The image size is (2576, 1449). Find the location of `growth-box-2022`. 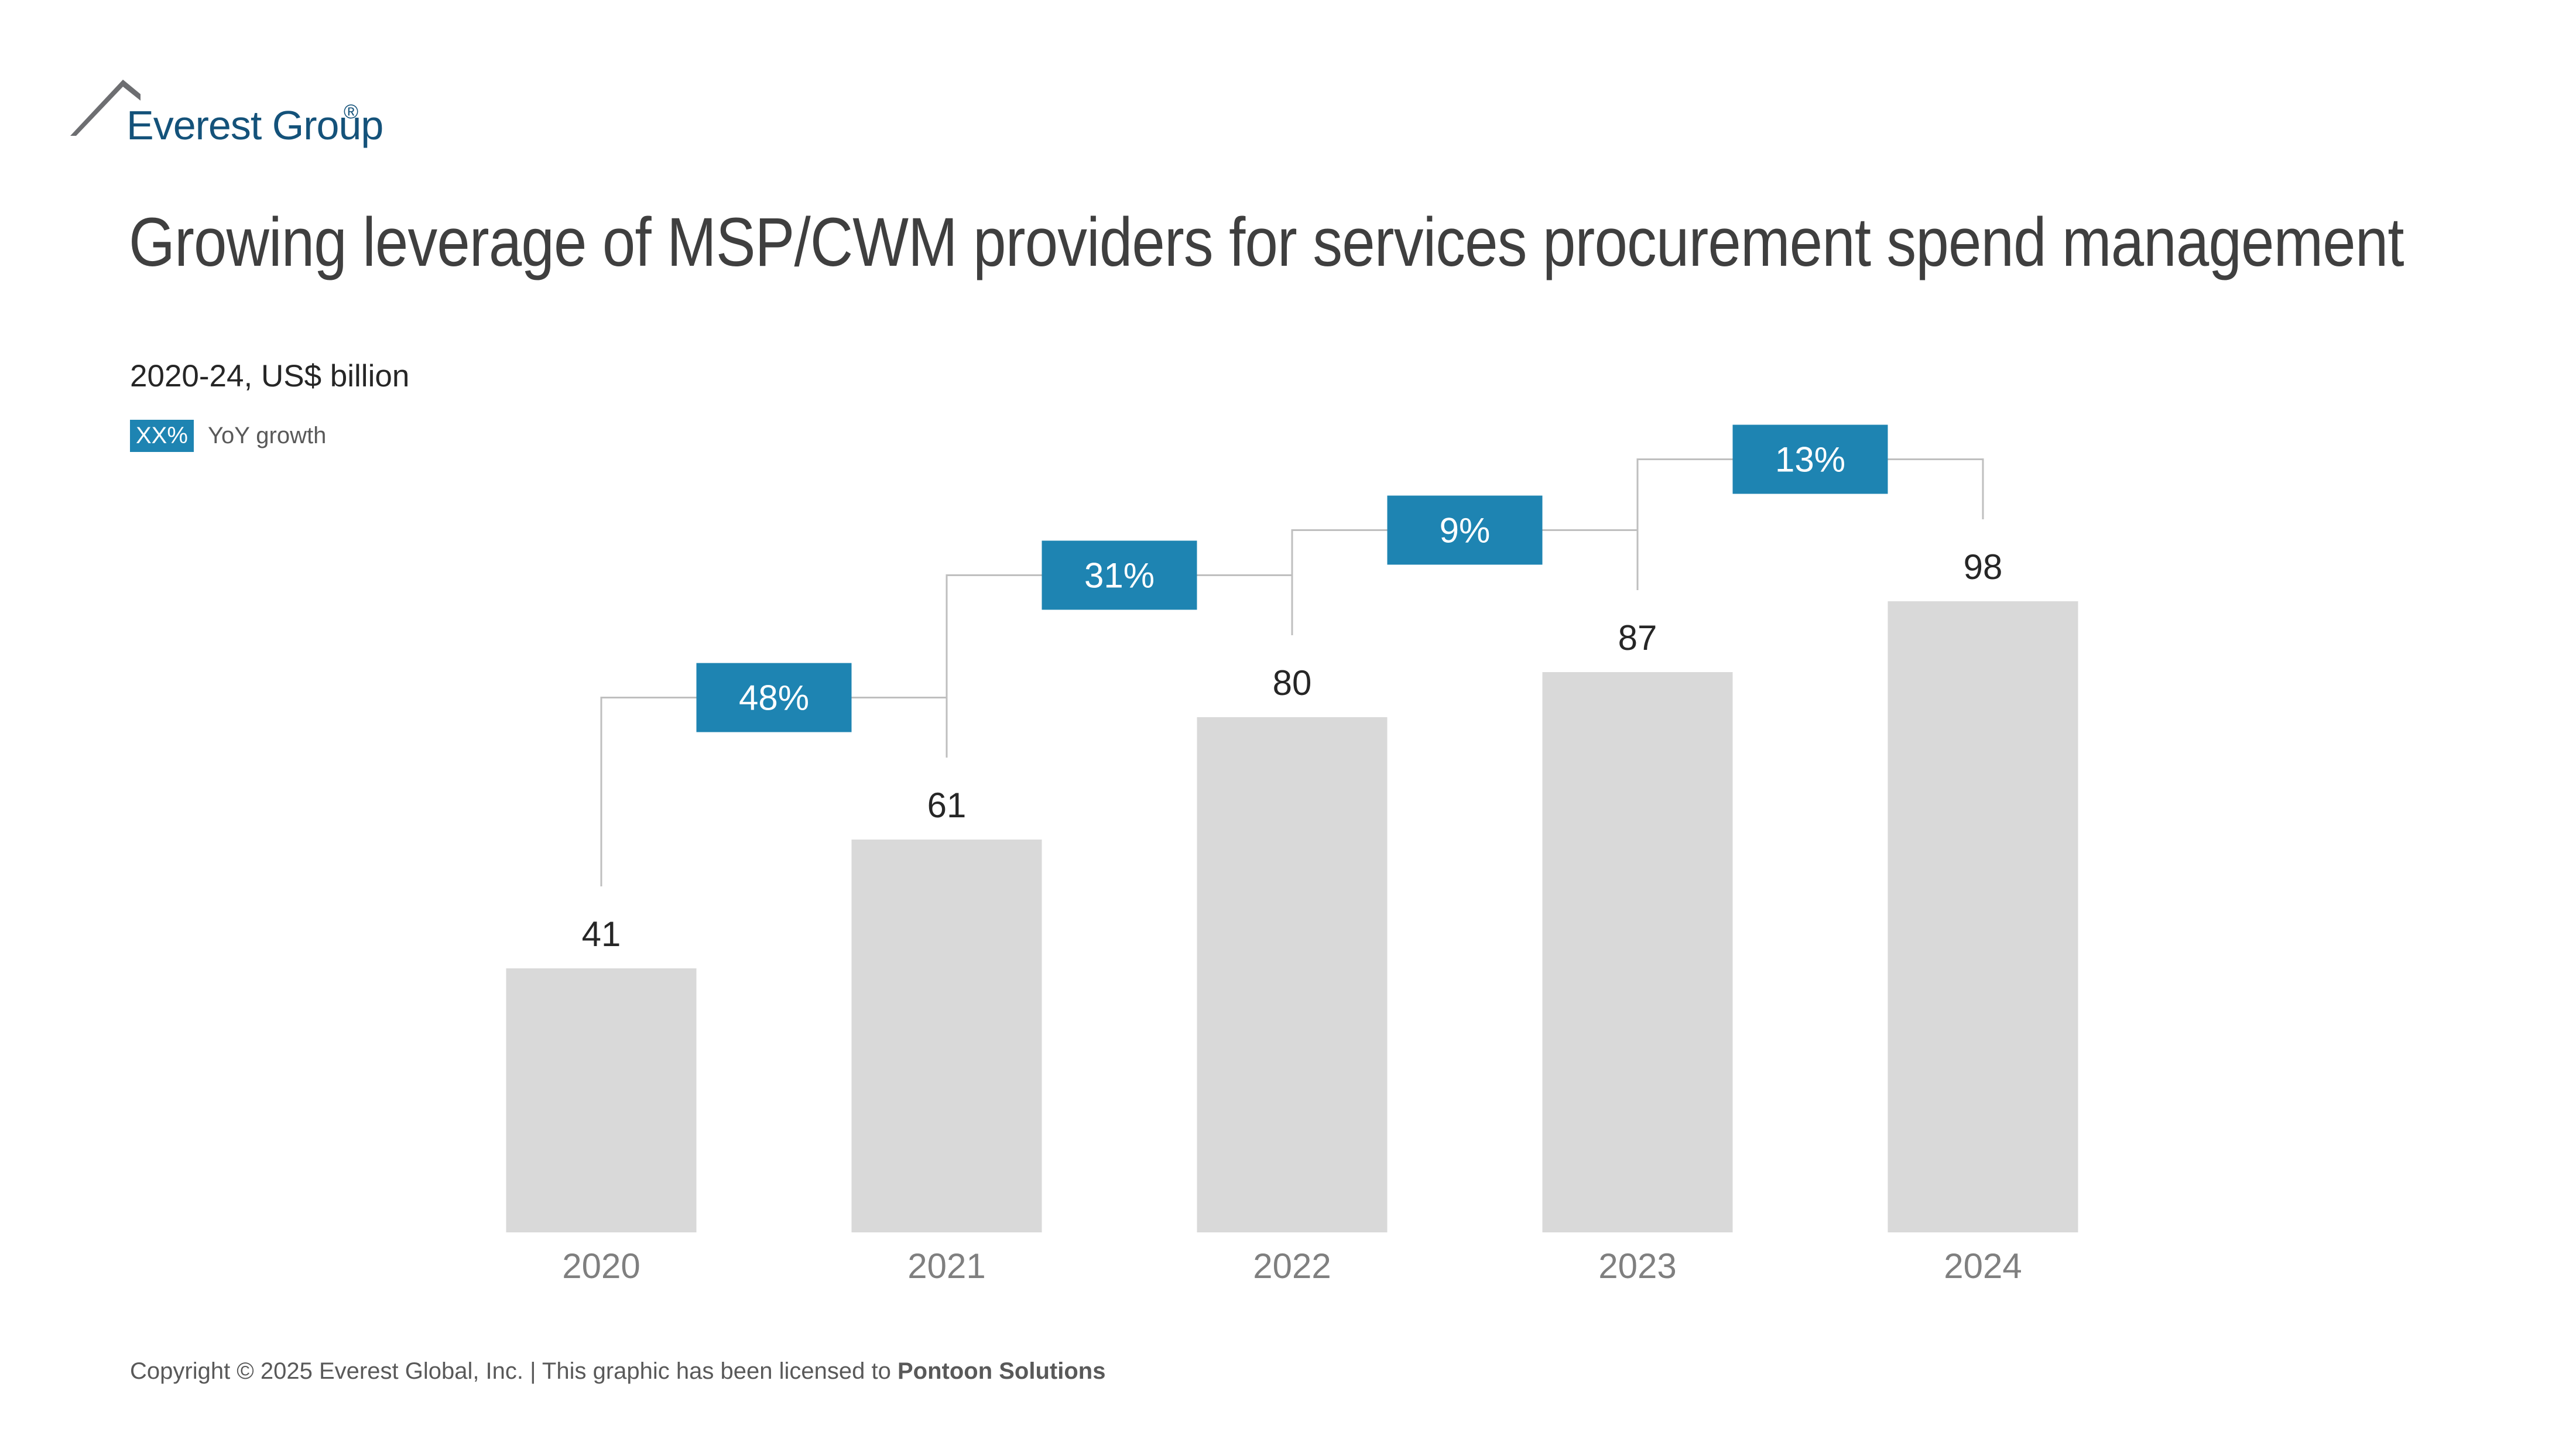

growth-box-2022 is located at coordinates (1119, 575).